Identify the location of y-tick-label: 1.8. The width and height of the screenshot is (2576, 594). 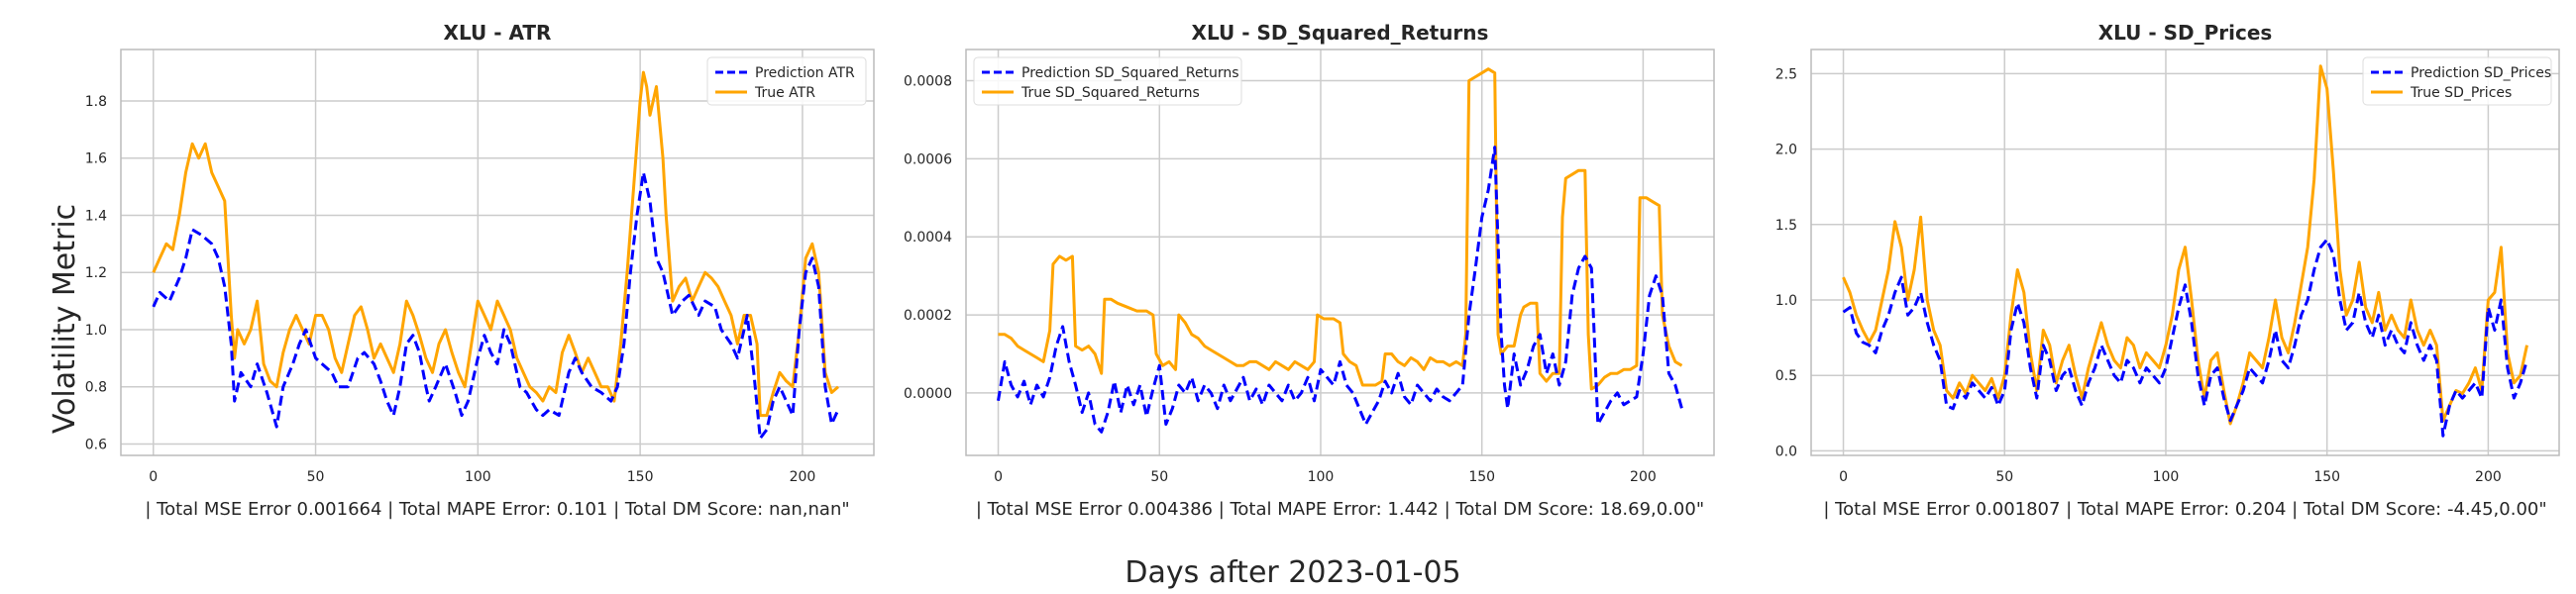
(96, 102).